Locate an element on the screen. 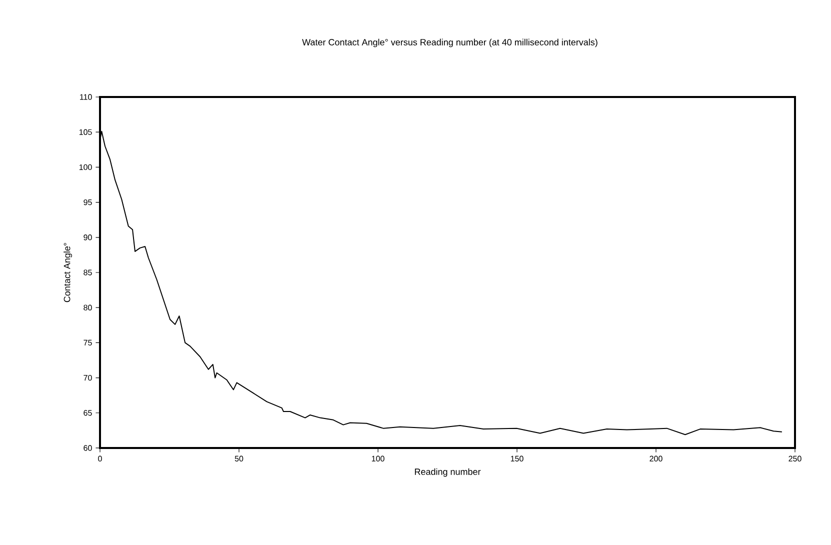  y-tick-label: 70 is located at coordinates (88, 377).